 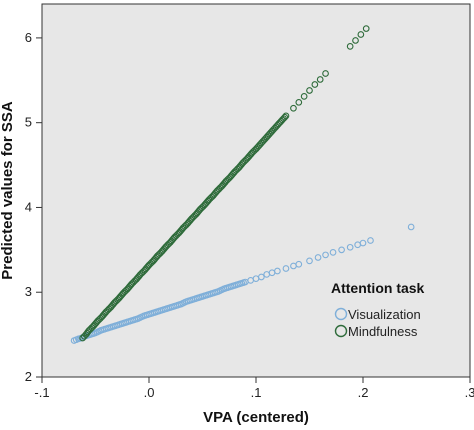 I want to click on y-tick-label: 2, so click(x=28, y=376).